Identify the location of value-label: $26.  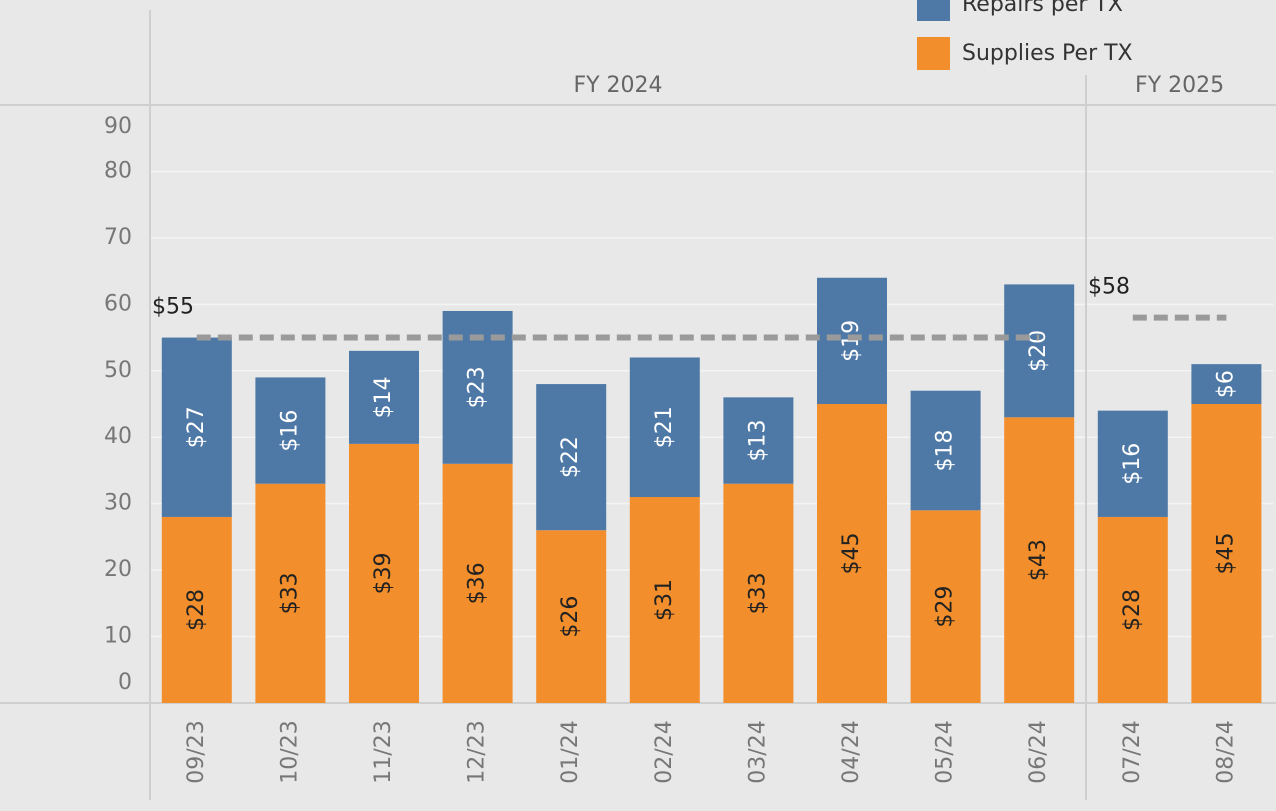
(570, 617).